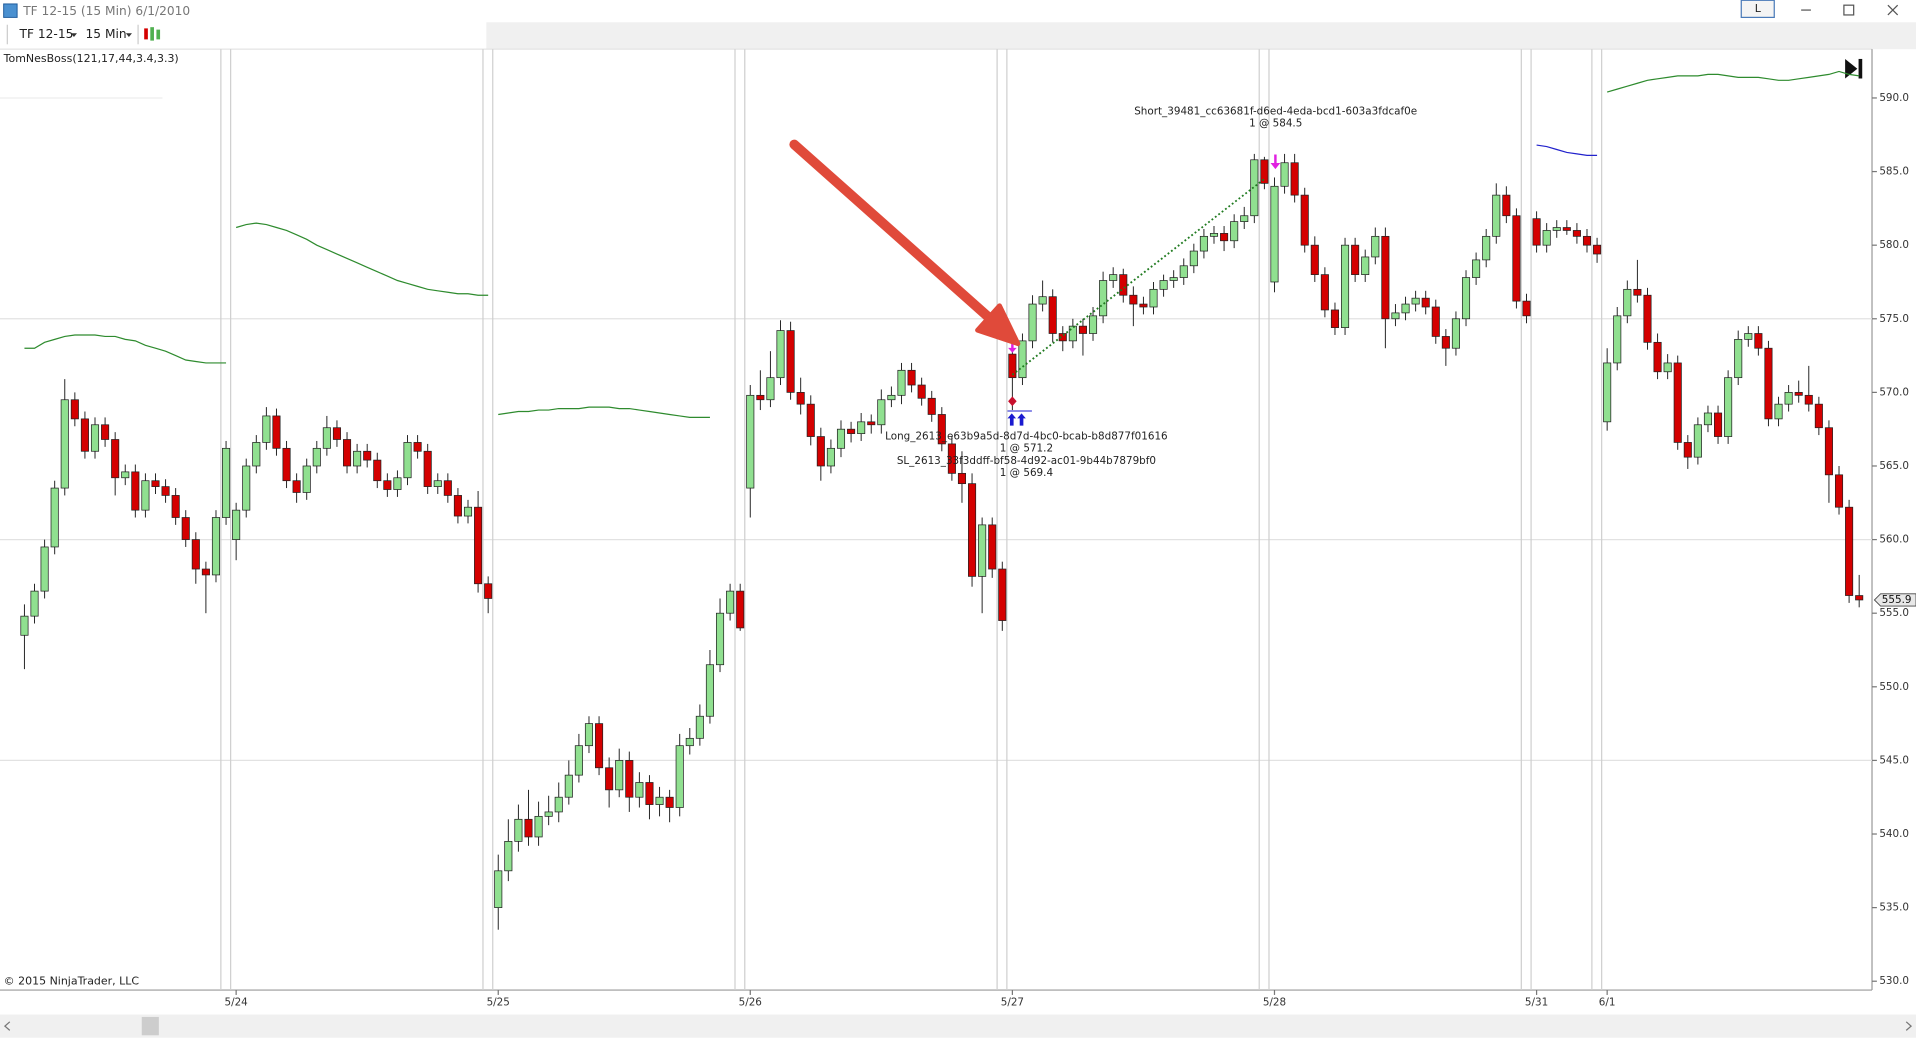  What do you see at coordinates (1894, 687) in the screenshot?
I see `y-tick-label: 550.0` at bounding box center [1894, 687].